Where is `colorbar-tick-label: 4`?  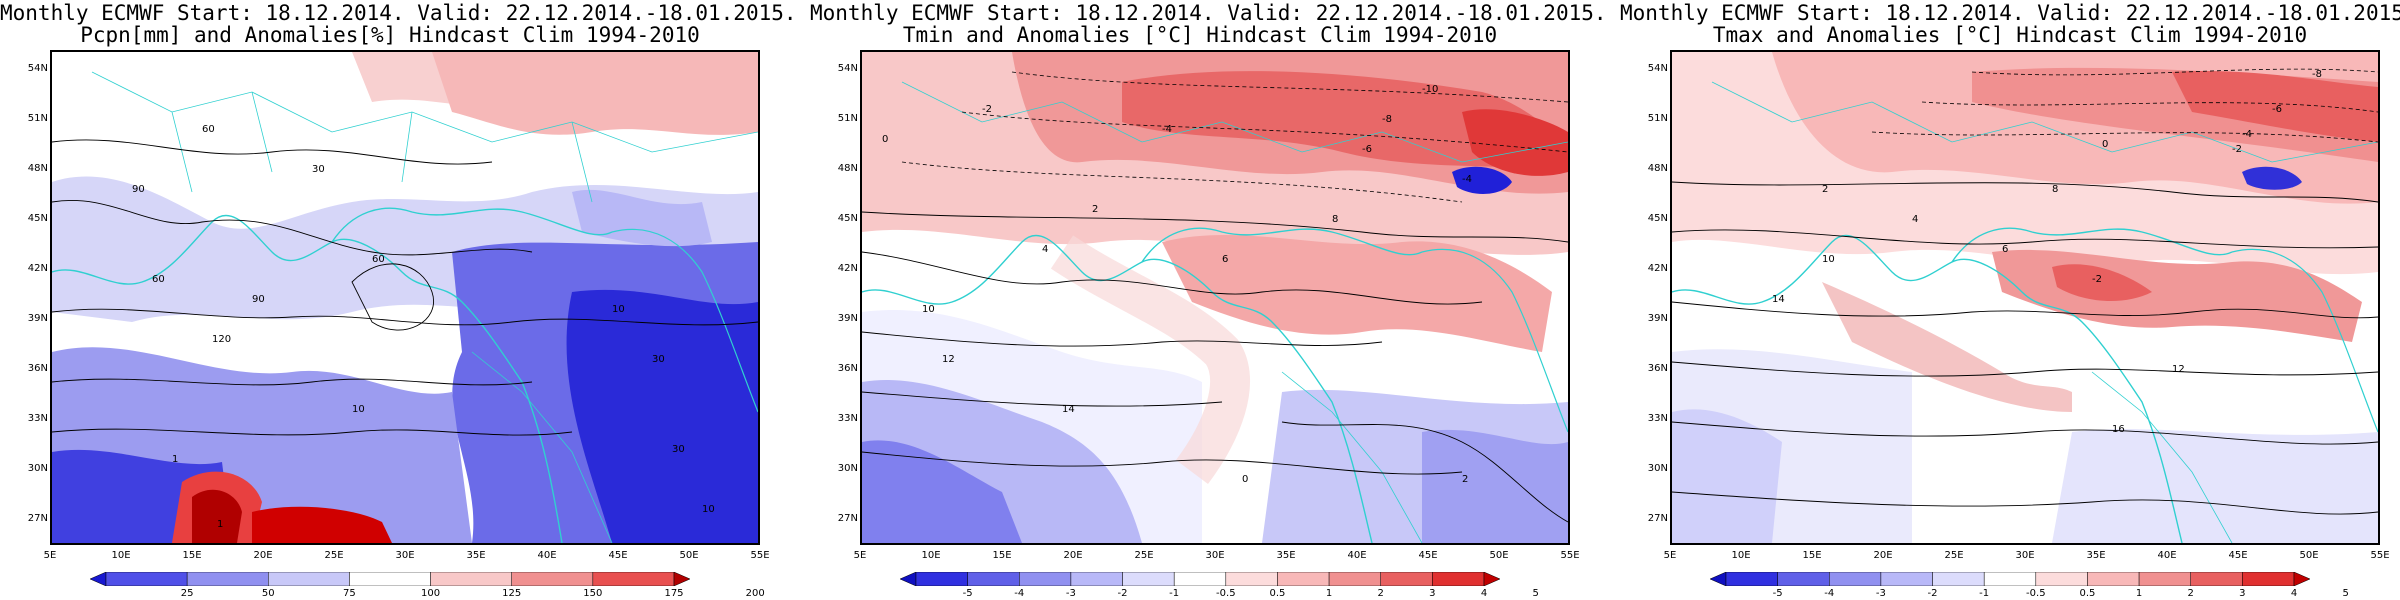 colorbar-tick-label: 4 is located at coordinates (1484, 593).